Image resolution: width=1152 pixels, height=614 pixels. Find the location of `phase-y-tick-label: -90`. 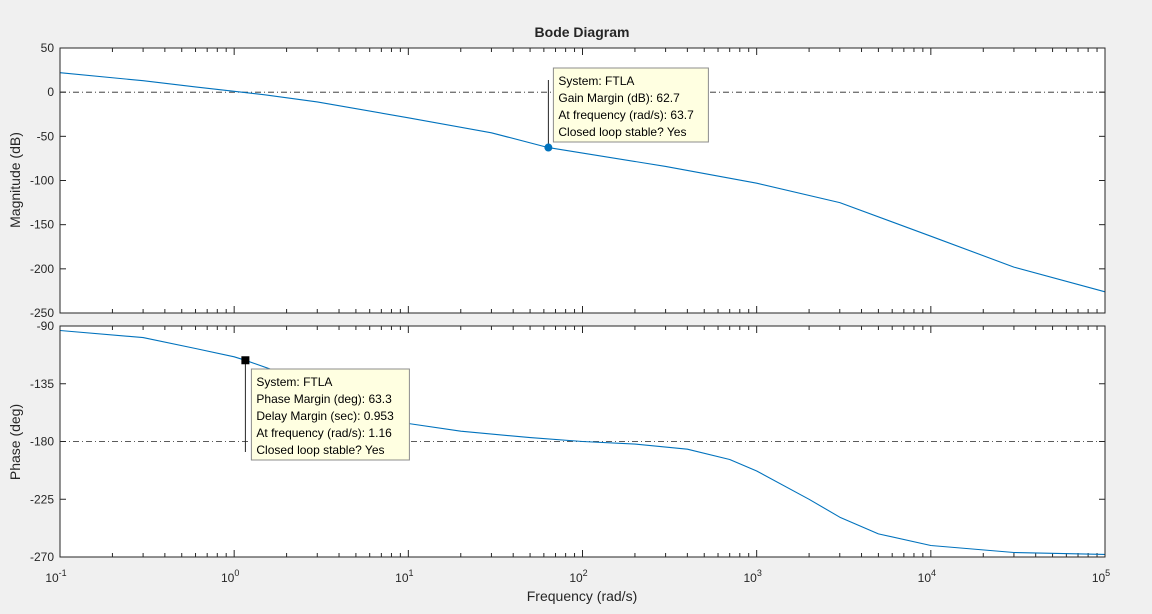

phase-y-tick-label: -90 is located at coordinates (46, 326).